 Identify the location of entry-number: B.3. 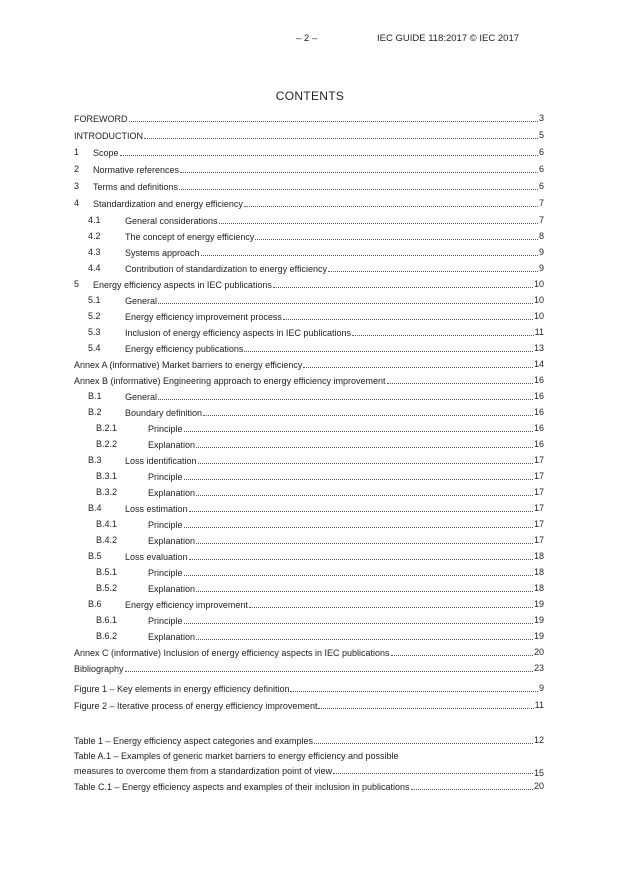
(95, 460).